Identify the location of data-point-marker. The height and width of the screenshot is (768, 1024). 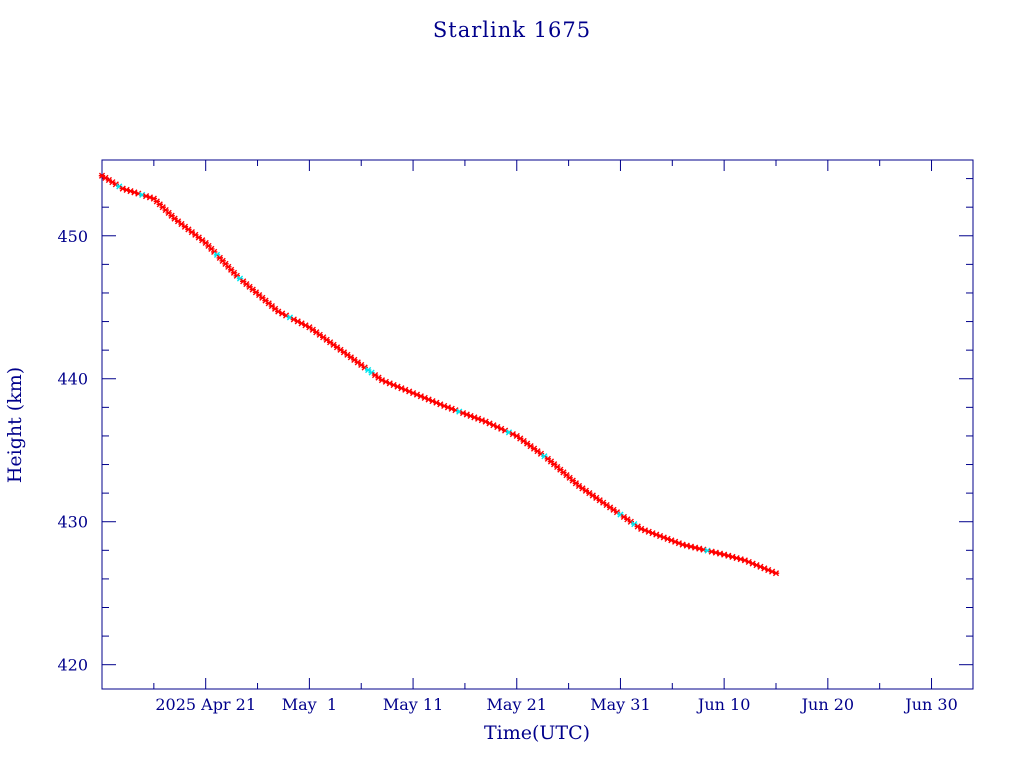
(776, 573).